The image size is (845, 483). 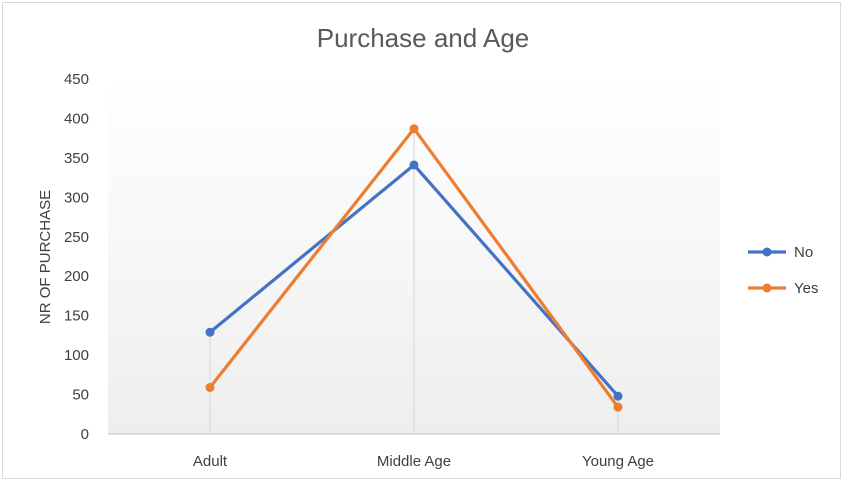 I want to click on x-tick-label: Middle Age, so click(x=414, y=461).